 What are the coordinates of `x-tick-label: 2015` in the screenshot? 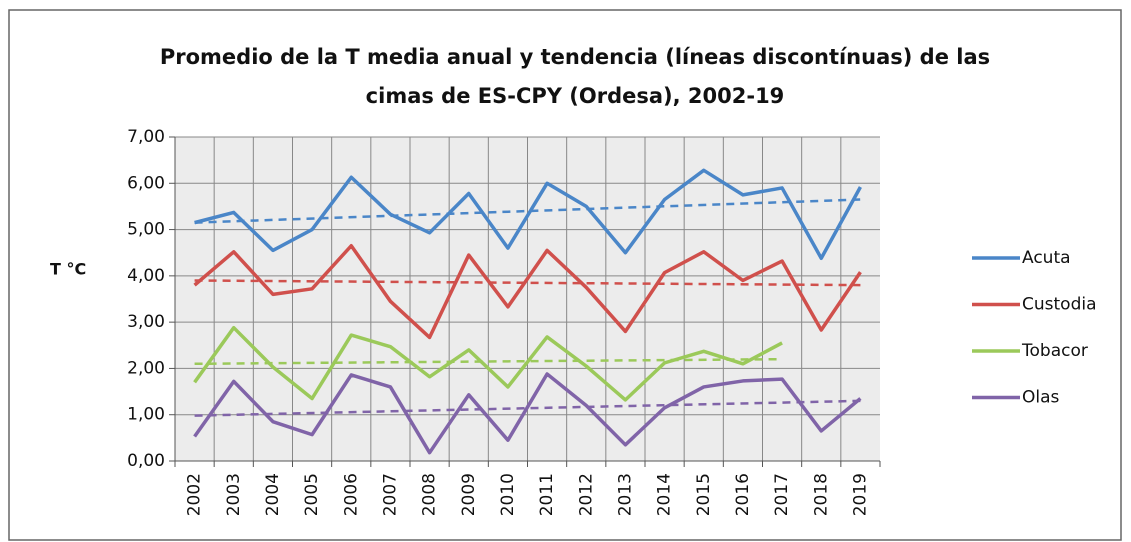 It's located at (704, 494).